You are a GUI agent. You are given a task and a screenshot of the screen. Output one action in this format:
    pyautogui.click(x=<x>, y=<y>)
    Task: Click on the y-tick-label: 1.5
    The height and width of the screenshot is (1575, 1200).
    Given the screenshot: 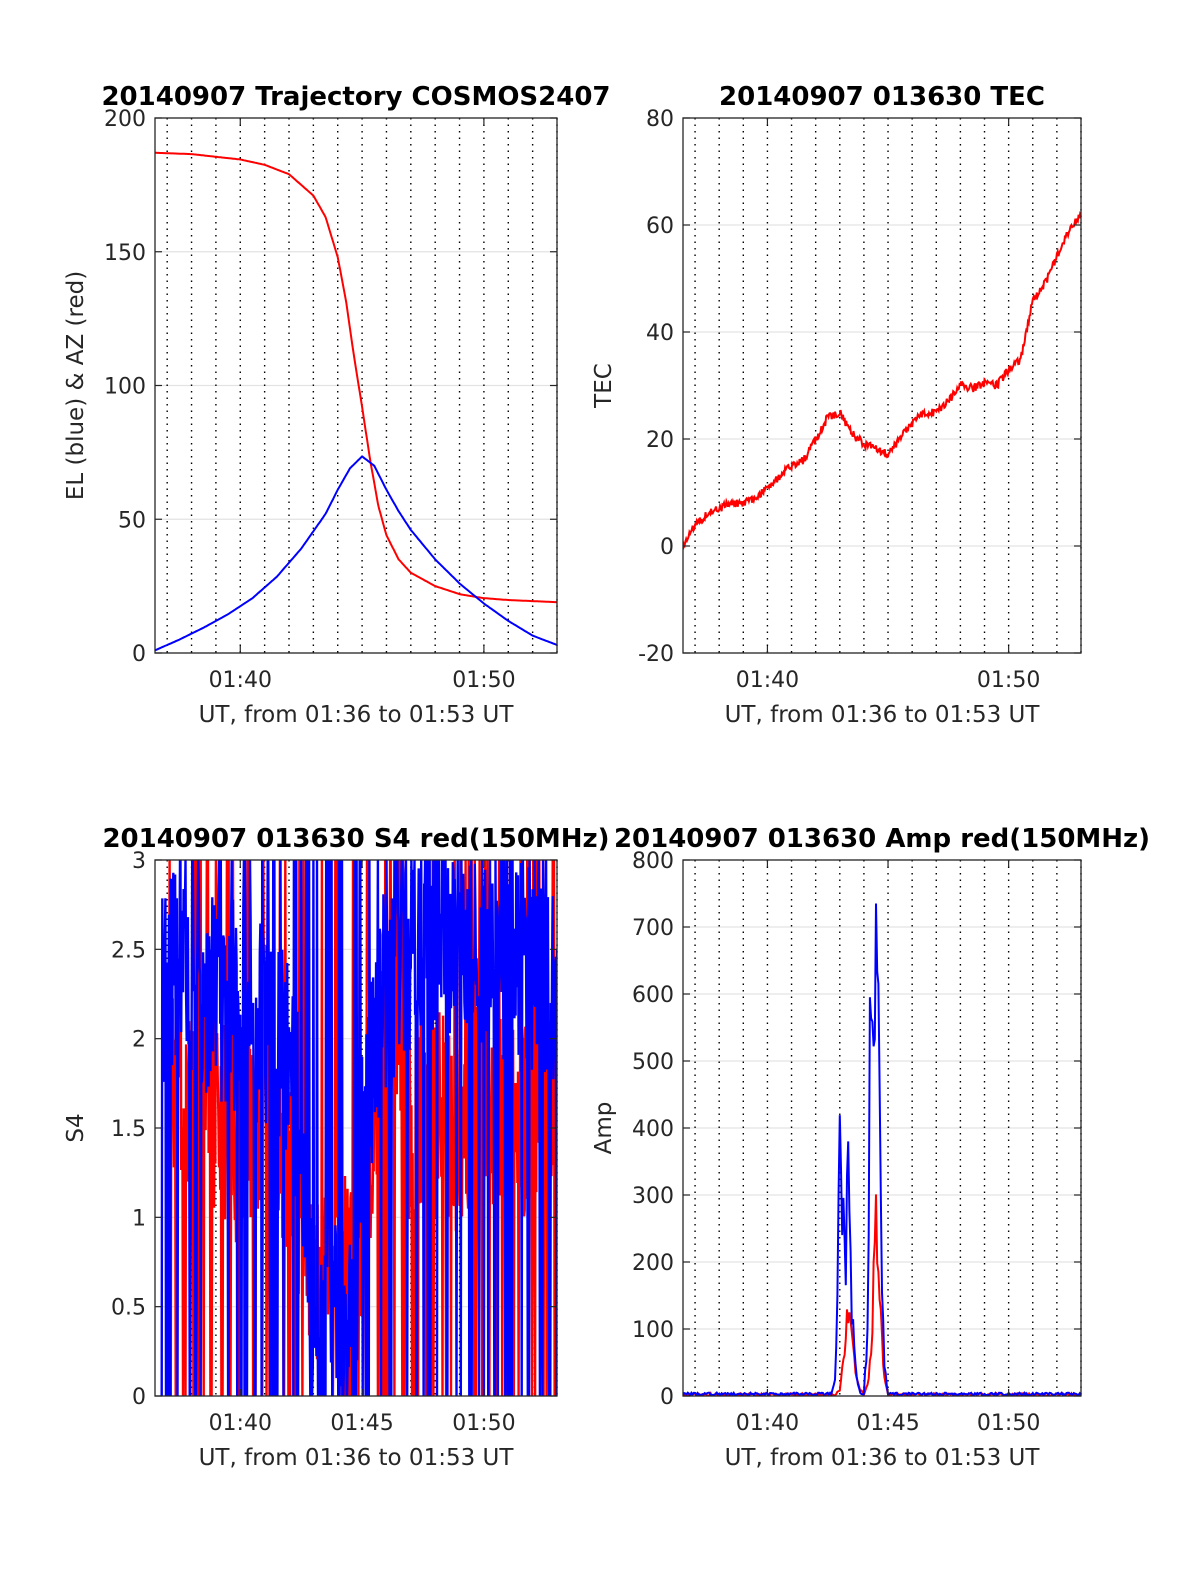 What is the action you would take?
    pyautogui.click(x=128, y=1129)
    